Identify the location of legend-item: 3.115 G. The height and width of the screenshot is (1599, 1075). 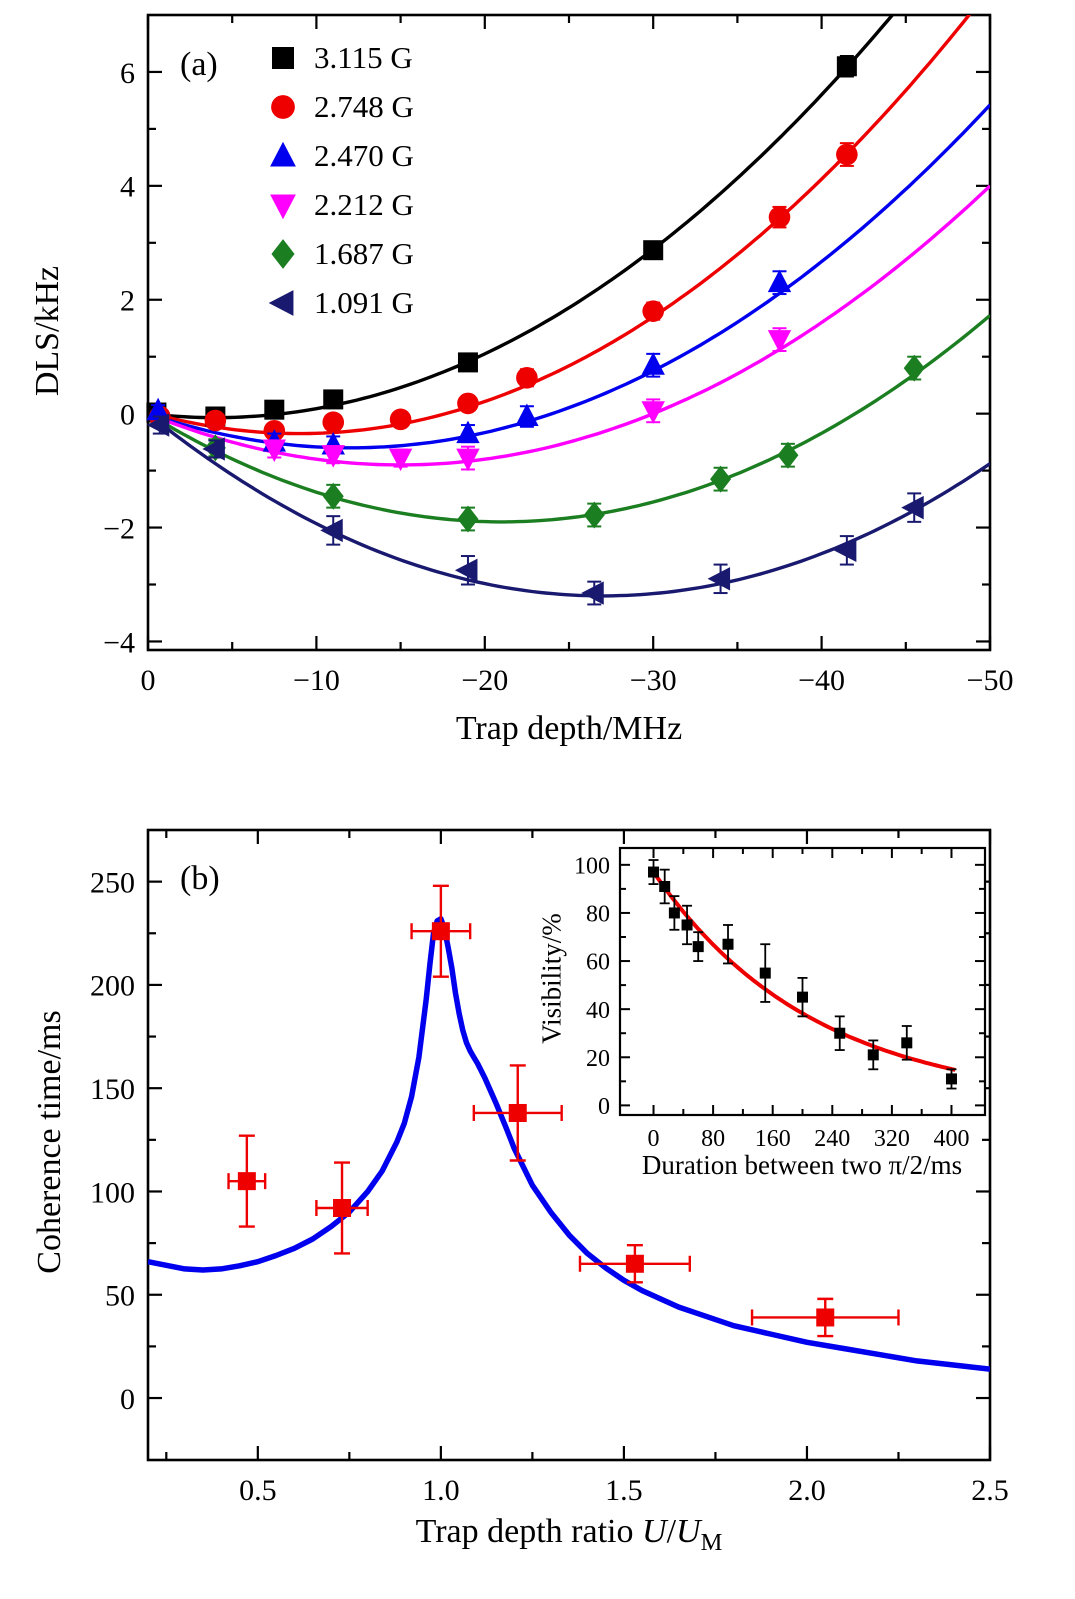
(340, 58).